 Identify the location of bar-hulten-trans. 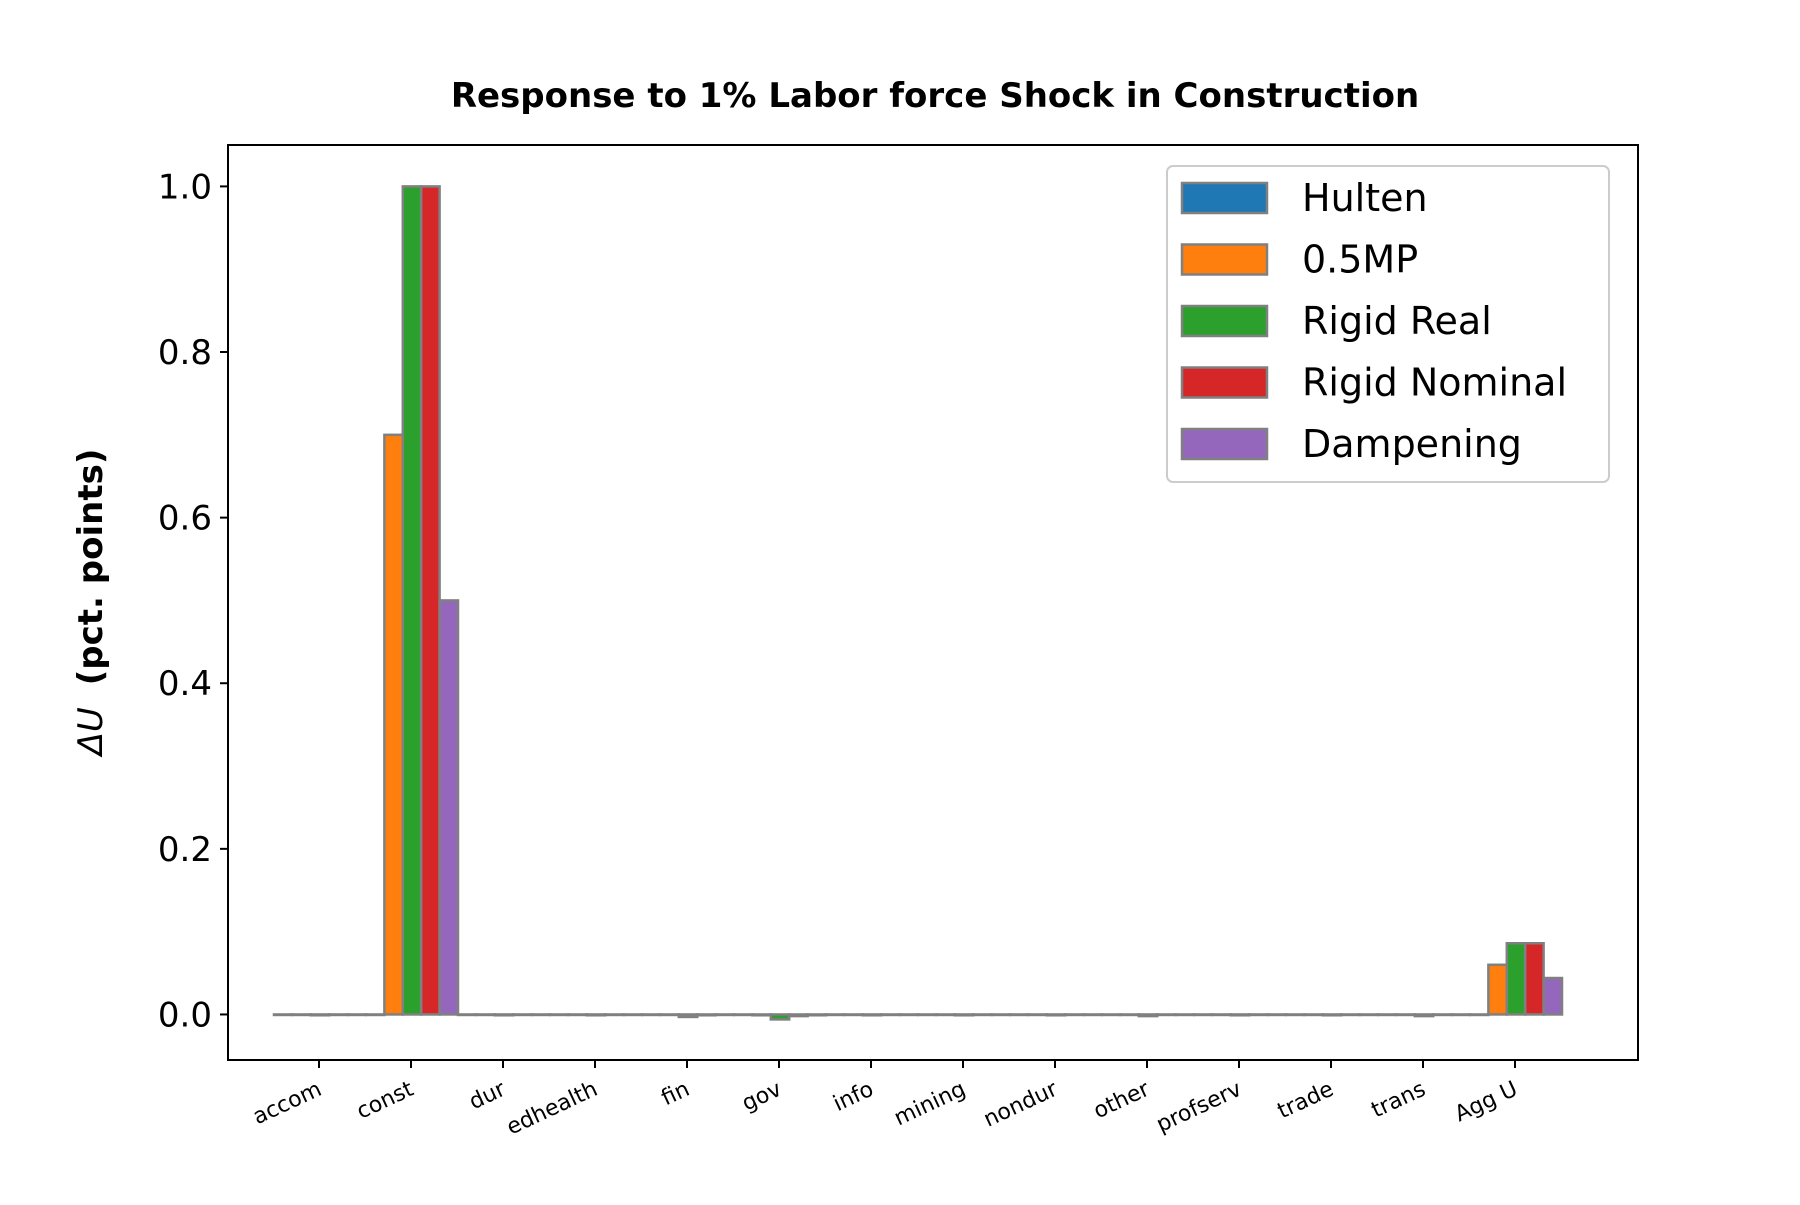
(1387, 1015).